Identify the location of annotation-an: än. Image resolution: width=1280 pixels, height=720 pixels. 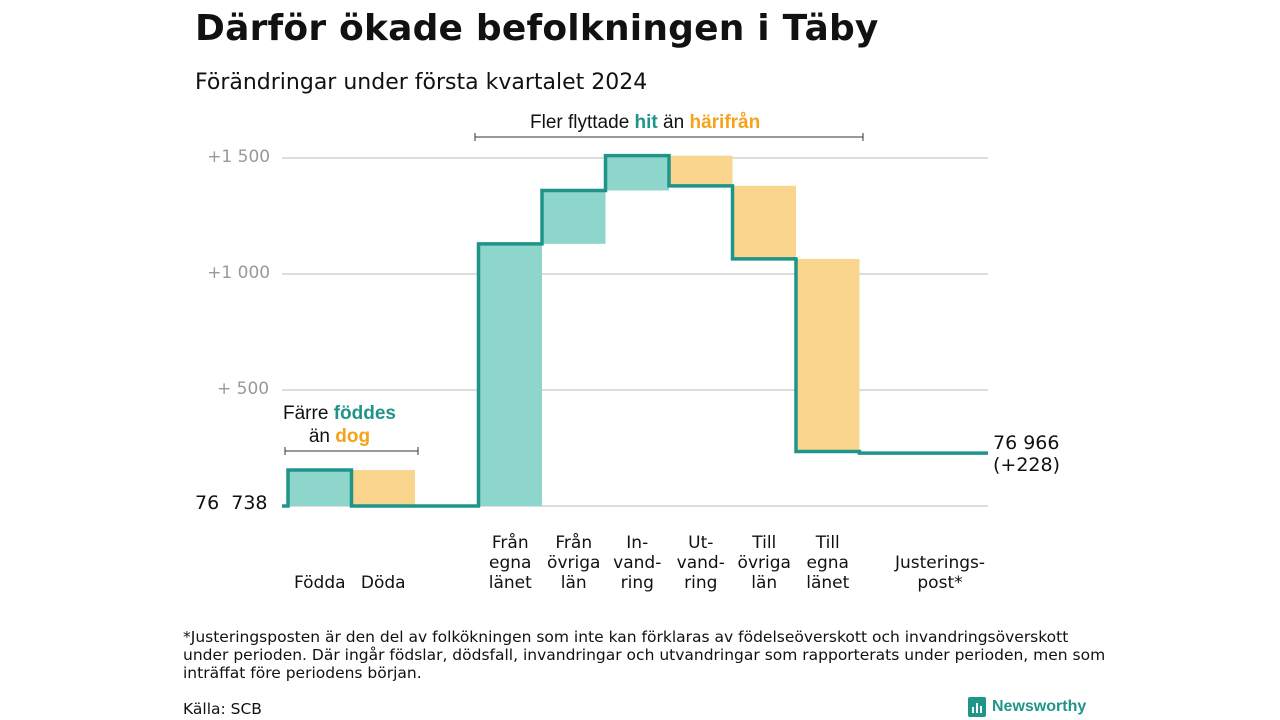
(674, 122).